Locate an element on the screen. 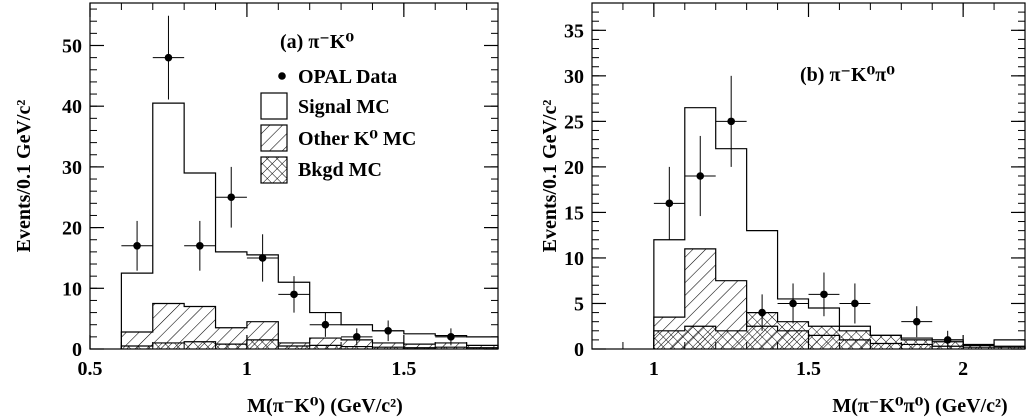  legend-bkgd-swatch is located at coordinates (274, 170).